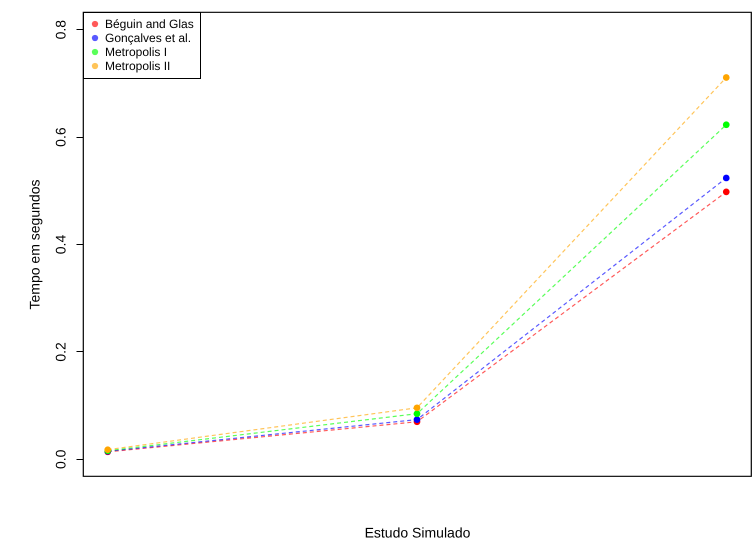 The height and width of the screenshot is (550, 754). Describe the element at coordinates (148, 38) in the screenshot. I see `legend-label: Gonçalves et al.` at that location.